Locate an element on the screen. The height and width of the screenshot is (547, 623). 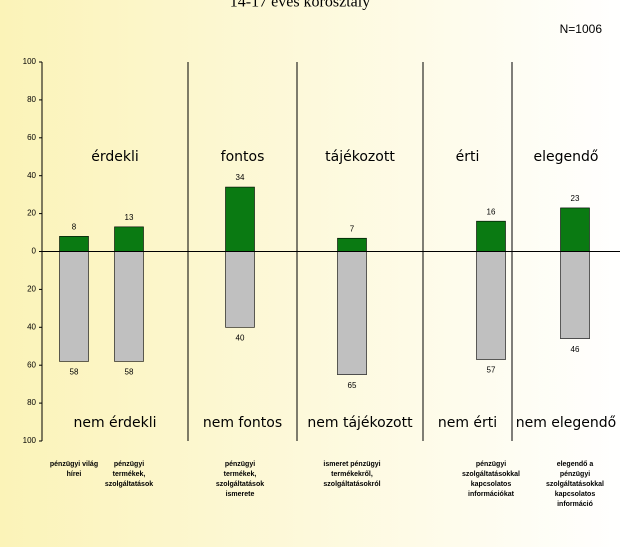
x-tick-label: ismeret pénzügyi is located at coordinates (351, 464).